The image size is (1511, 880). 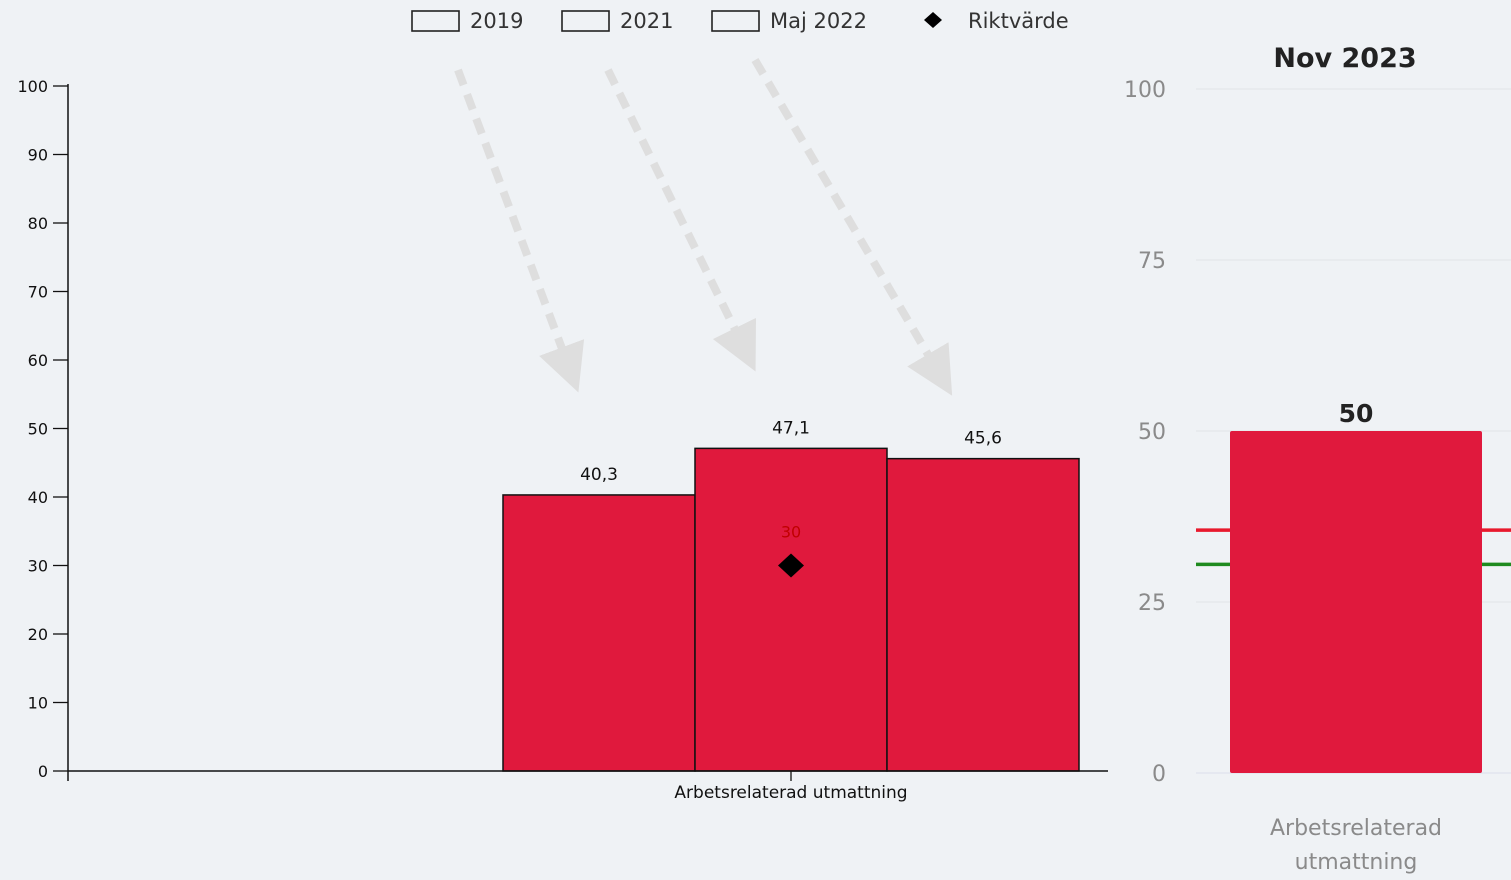 I want to click on right-y-tick-label: 75, so click(x=1152, y=261).